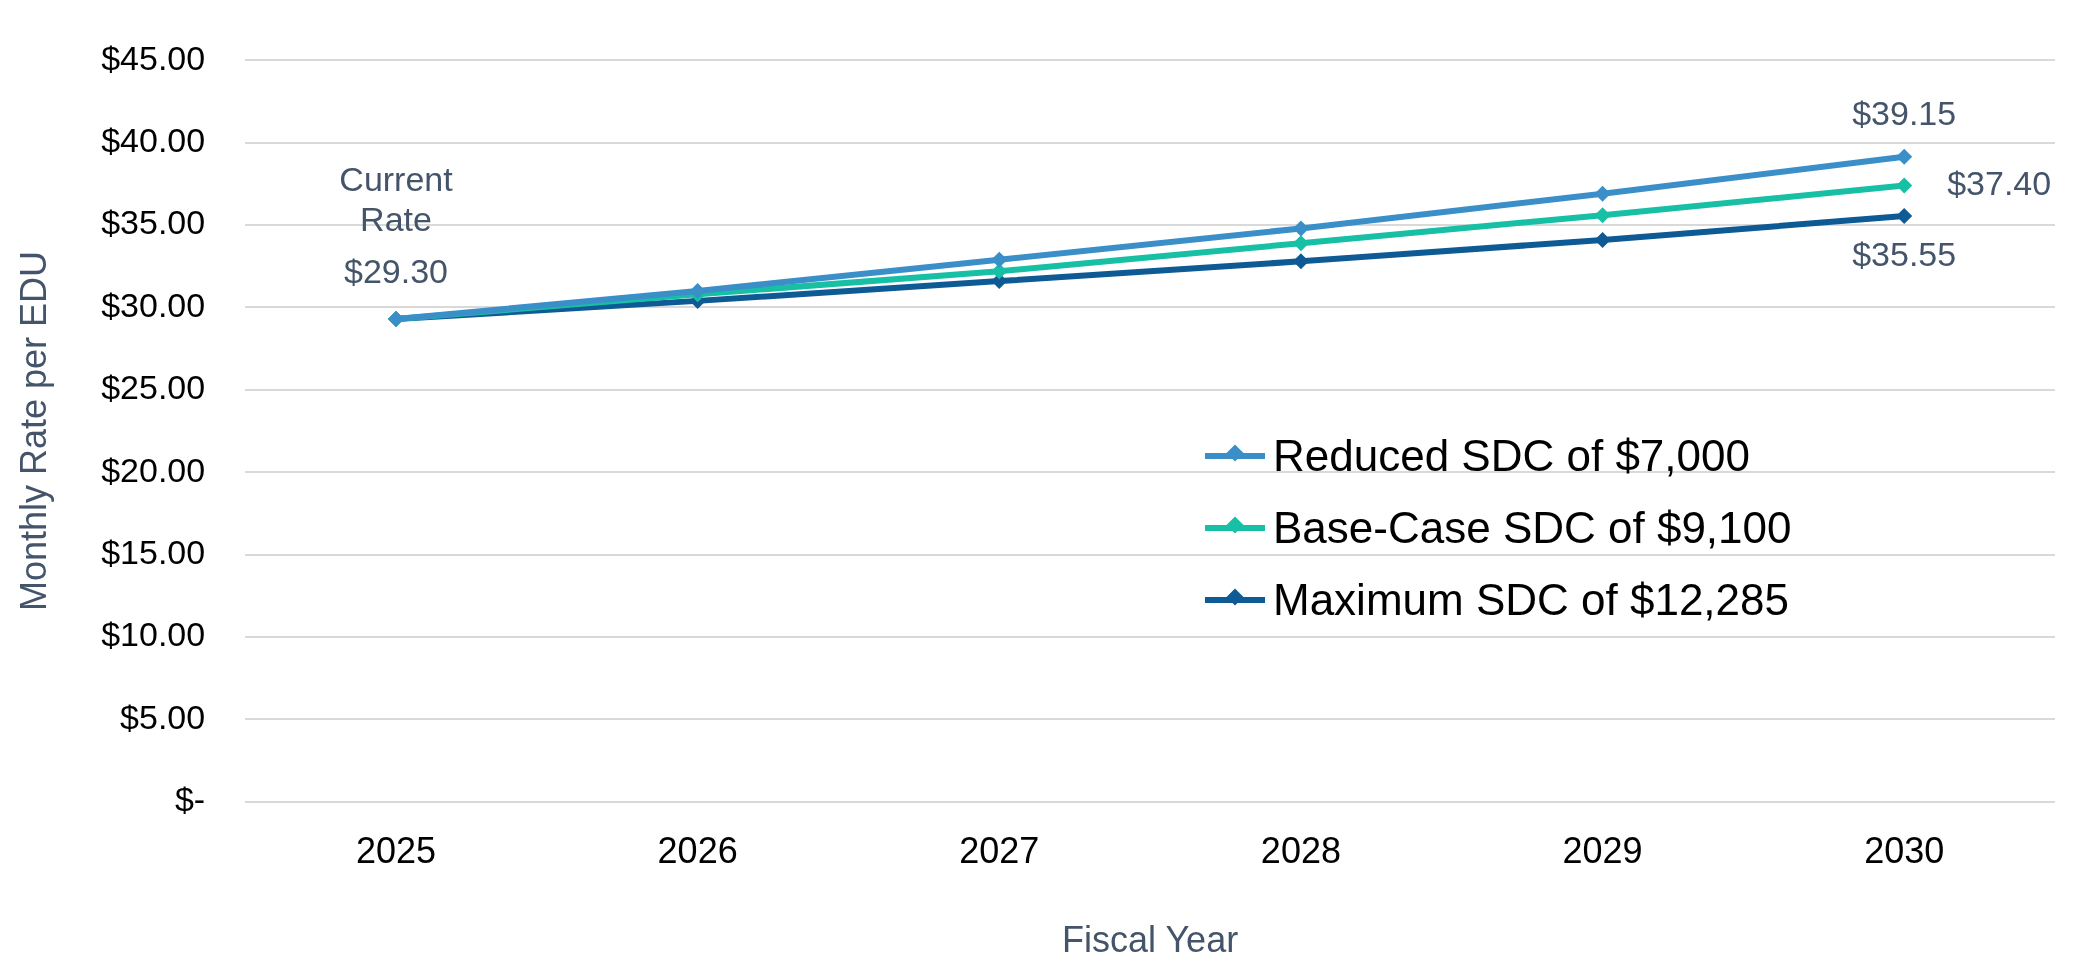 The height and width of the screenshot is (978, 2075). I want to click on x-tick-label: 2026, so click(697, 851).